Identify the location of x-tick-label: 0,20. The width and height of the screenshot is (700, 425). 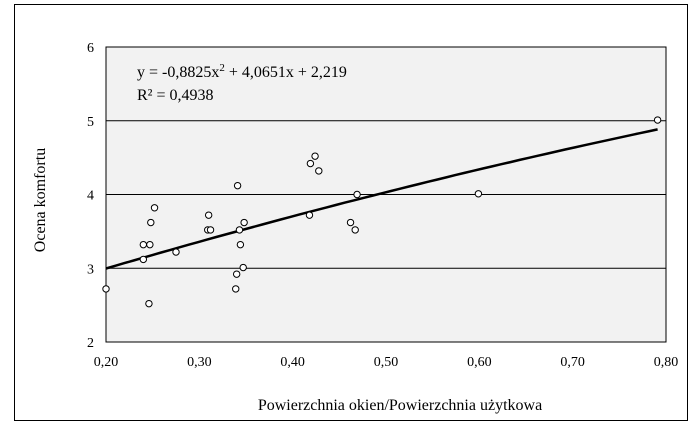
(106, 362).